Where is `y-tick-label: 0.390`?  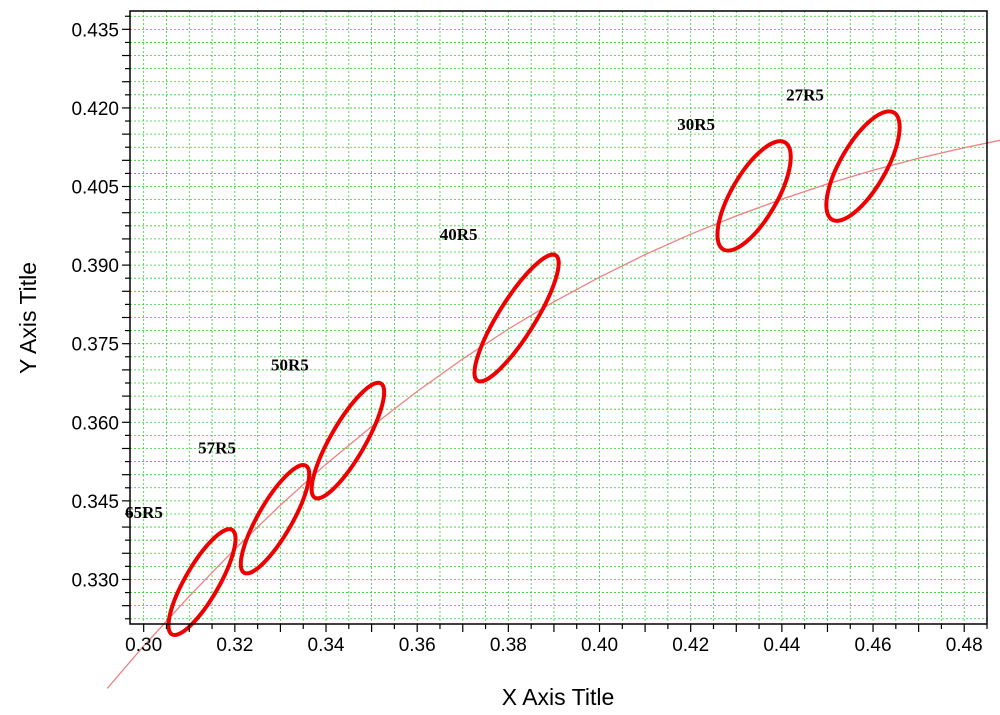 y-tick-label: 0.390 is located at coordinates (95, 266).